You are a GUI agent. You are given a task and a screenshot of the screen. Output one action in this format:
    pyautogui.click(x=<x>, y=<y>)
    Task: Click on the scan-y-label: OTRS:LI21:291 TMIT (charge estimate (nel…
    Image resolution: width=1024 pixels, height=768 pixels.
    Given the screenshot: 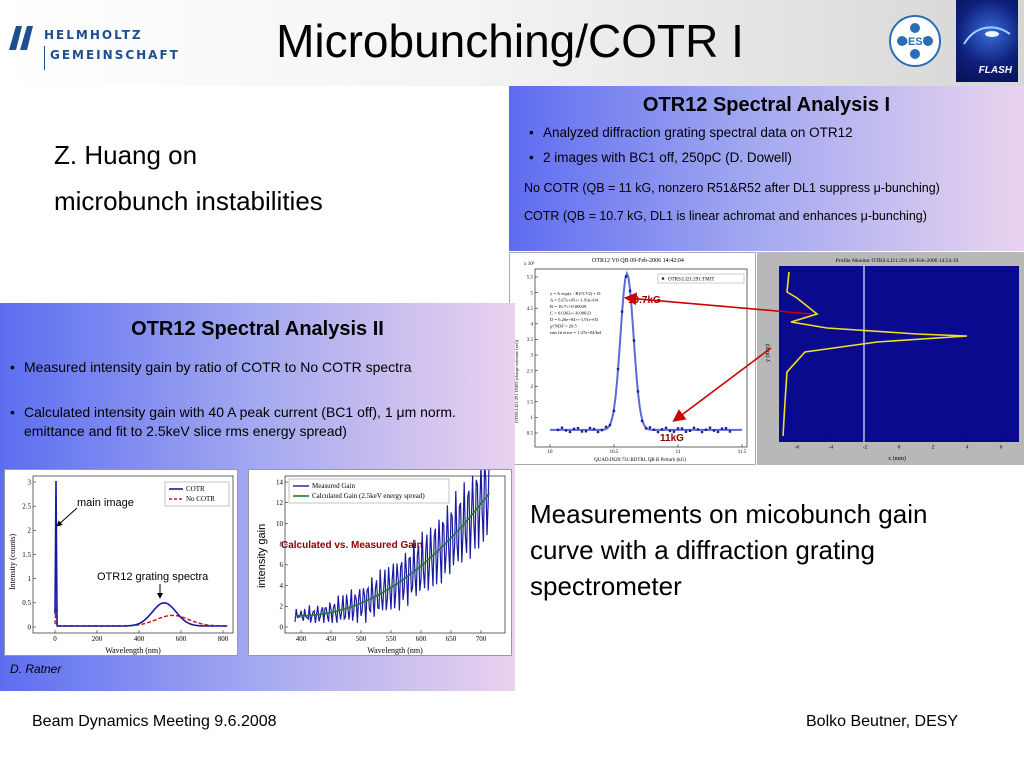 What is the action you would take?
    pyautogui.click(x=516, y=381)
    